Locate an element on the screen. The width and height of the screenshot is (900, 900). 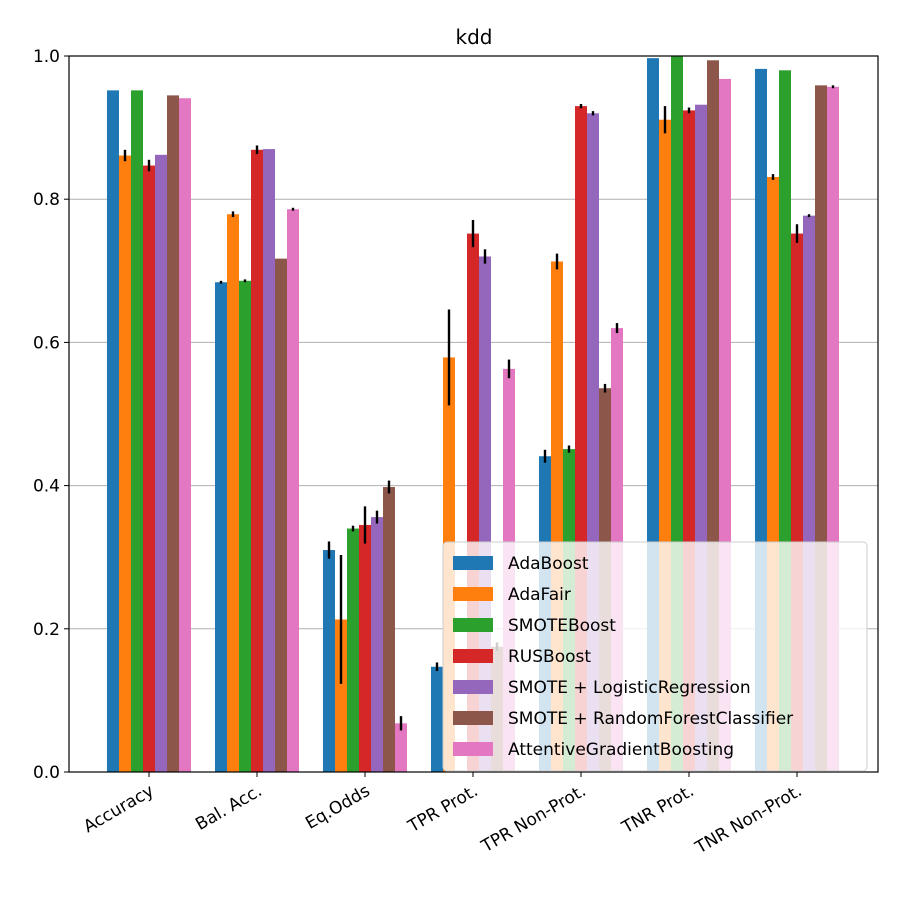
legend-box is located at coordinates (655, 656).